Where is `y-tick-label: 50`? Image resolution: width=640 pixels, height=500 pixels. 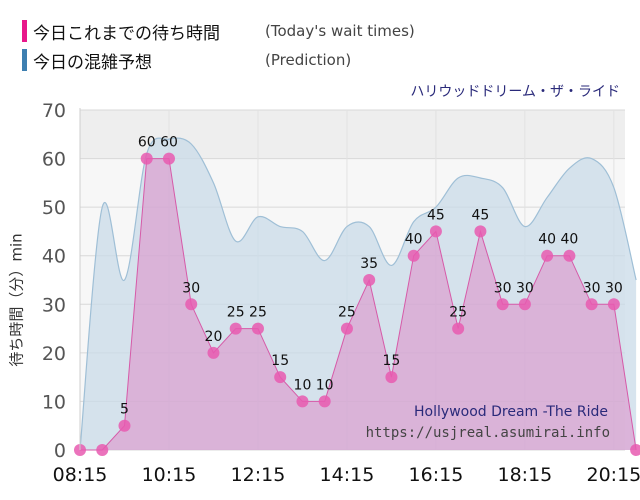 y-tick-label: 50 is located at coordinates (54, 208).